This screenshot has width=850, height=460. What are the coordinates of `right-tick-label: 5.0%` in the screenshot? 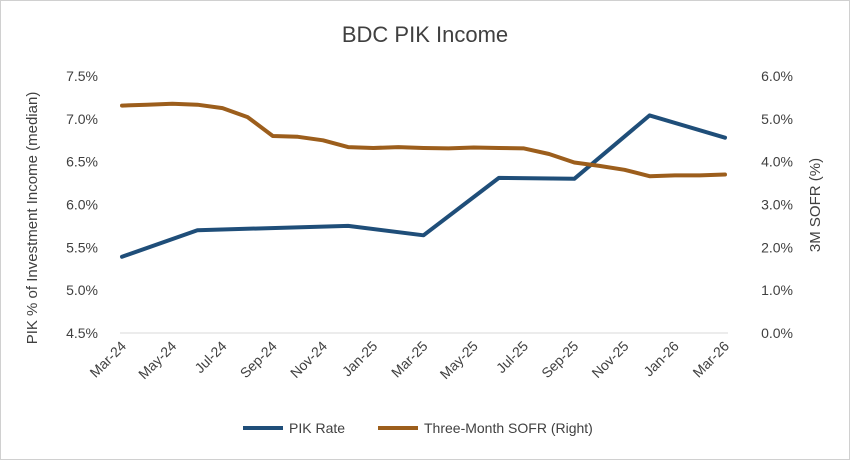 It's located at (777, 119).